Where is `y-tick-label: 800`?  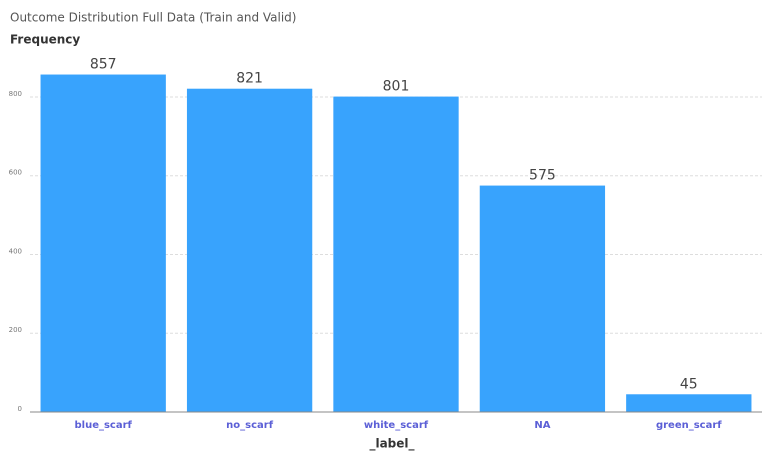 y-tick-label: 800 is located at coordinates (15, 94).